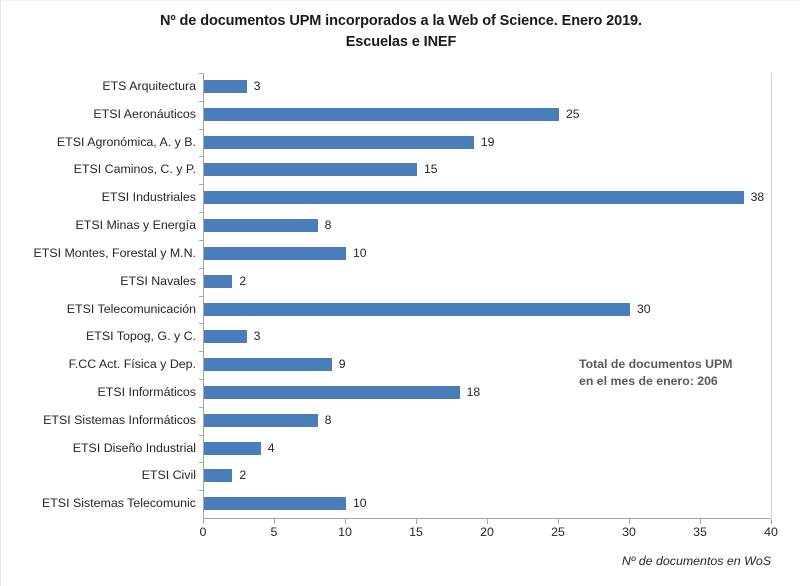  What do you see at coordinates (342, 364) in the screenshot?
I see `bar-value-label: 9` at bounding box center [342, 364].